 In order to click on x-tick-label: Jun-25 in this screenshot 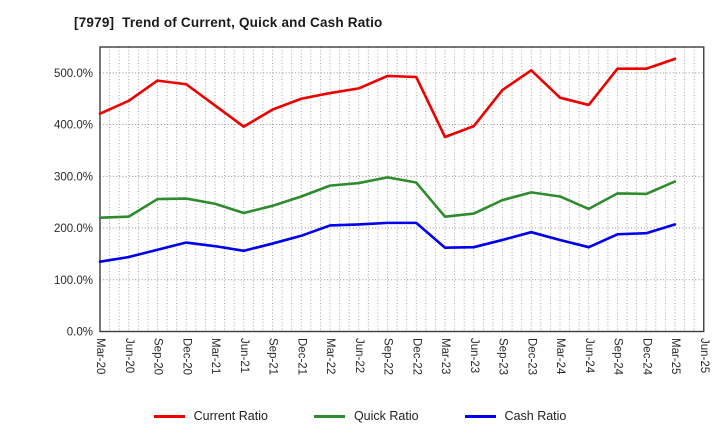, I will do `click(704, 355)`.